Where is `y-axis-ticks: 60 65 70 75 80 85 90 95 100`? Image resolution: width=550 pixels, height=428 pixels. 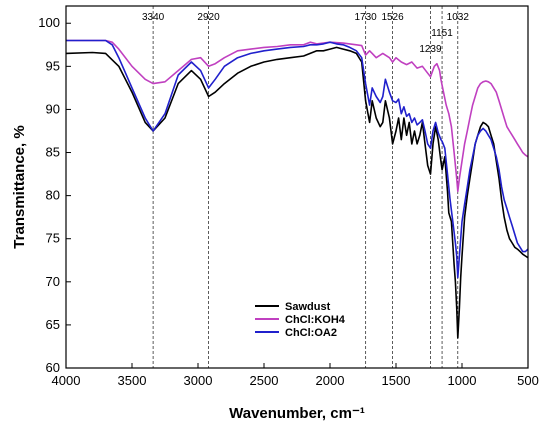 y-axis-ticks: 60 65 70 75 80 85 90 95 100 is located at coordinates (54, 195).